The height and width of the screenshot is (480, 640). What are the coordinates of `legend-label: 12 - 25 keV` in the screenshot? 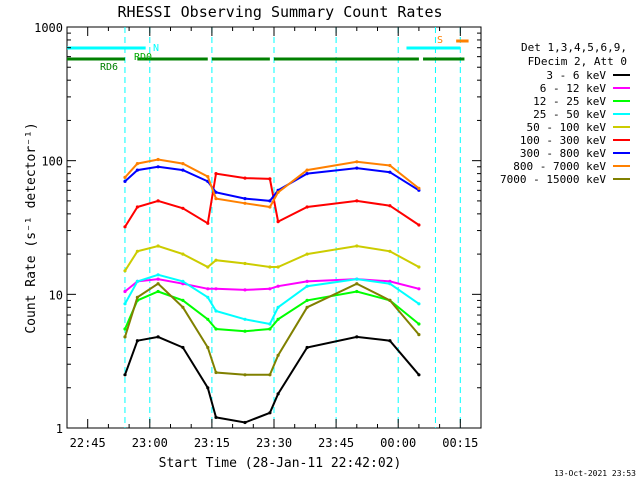 It's located at (569, 101).